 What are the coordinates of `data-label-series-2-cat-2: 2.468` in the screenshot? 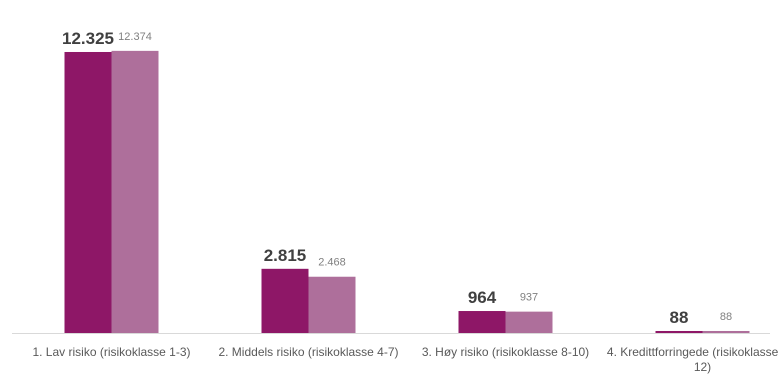 It's located at (332, 263).